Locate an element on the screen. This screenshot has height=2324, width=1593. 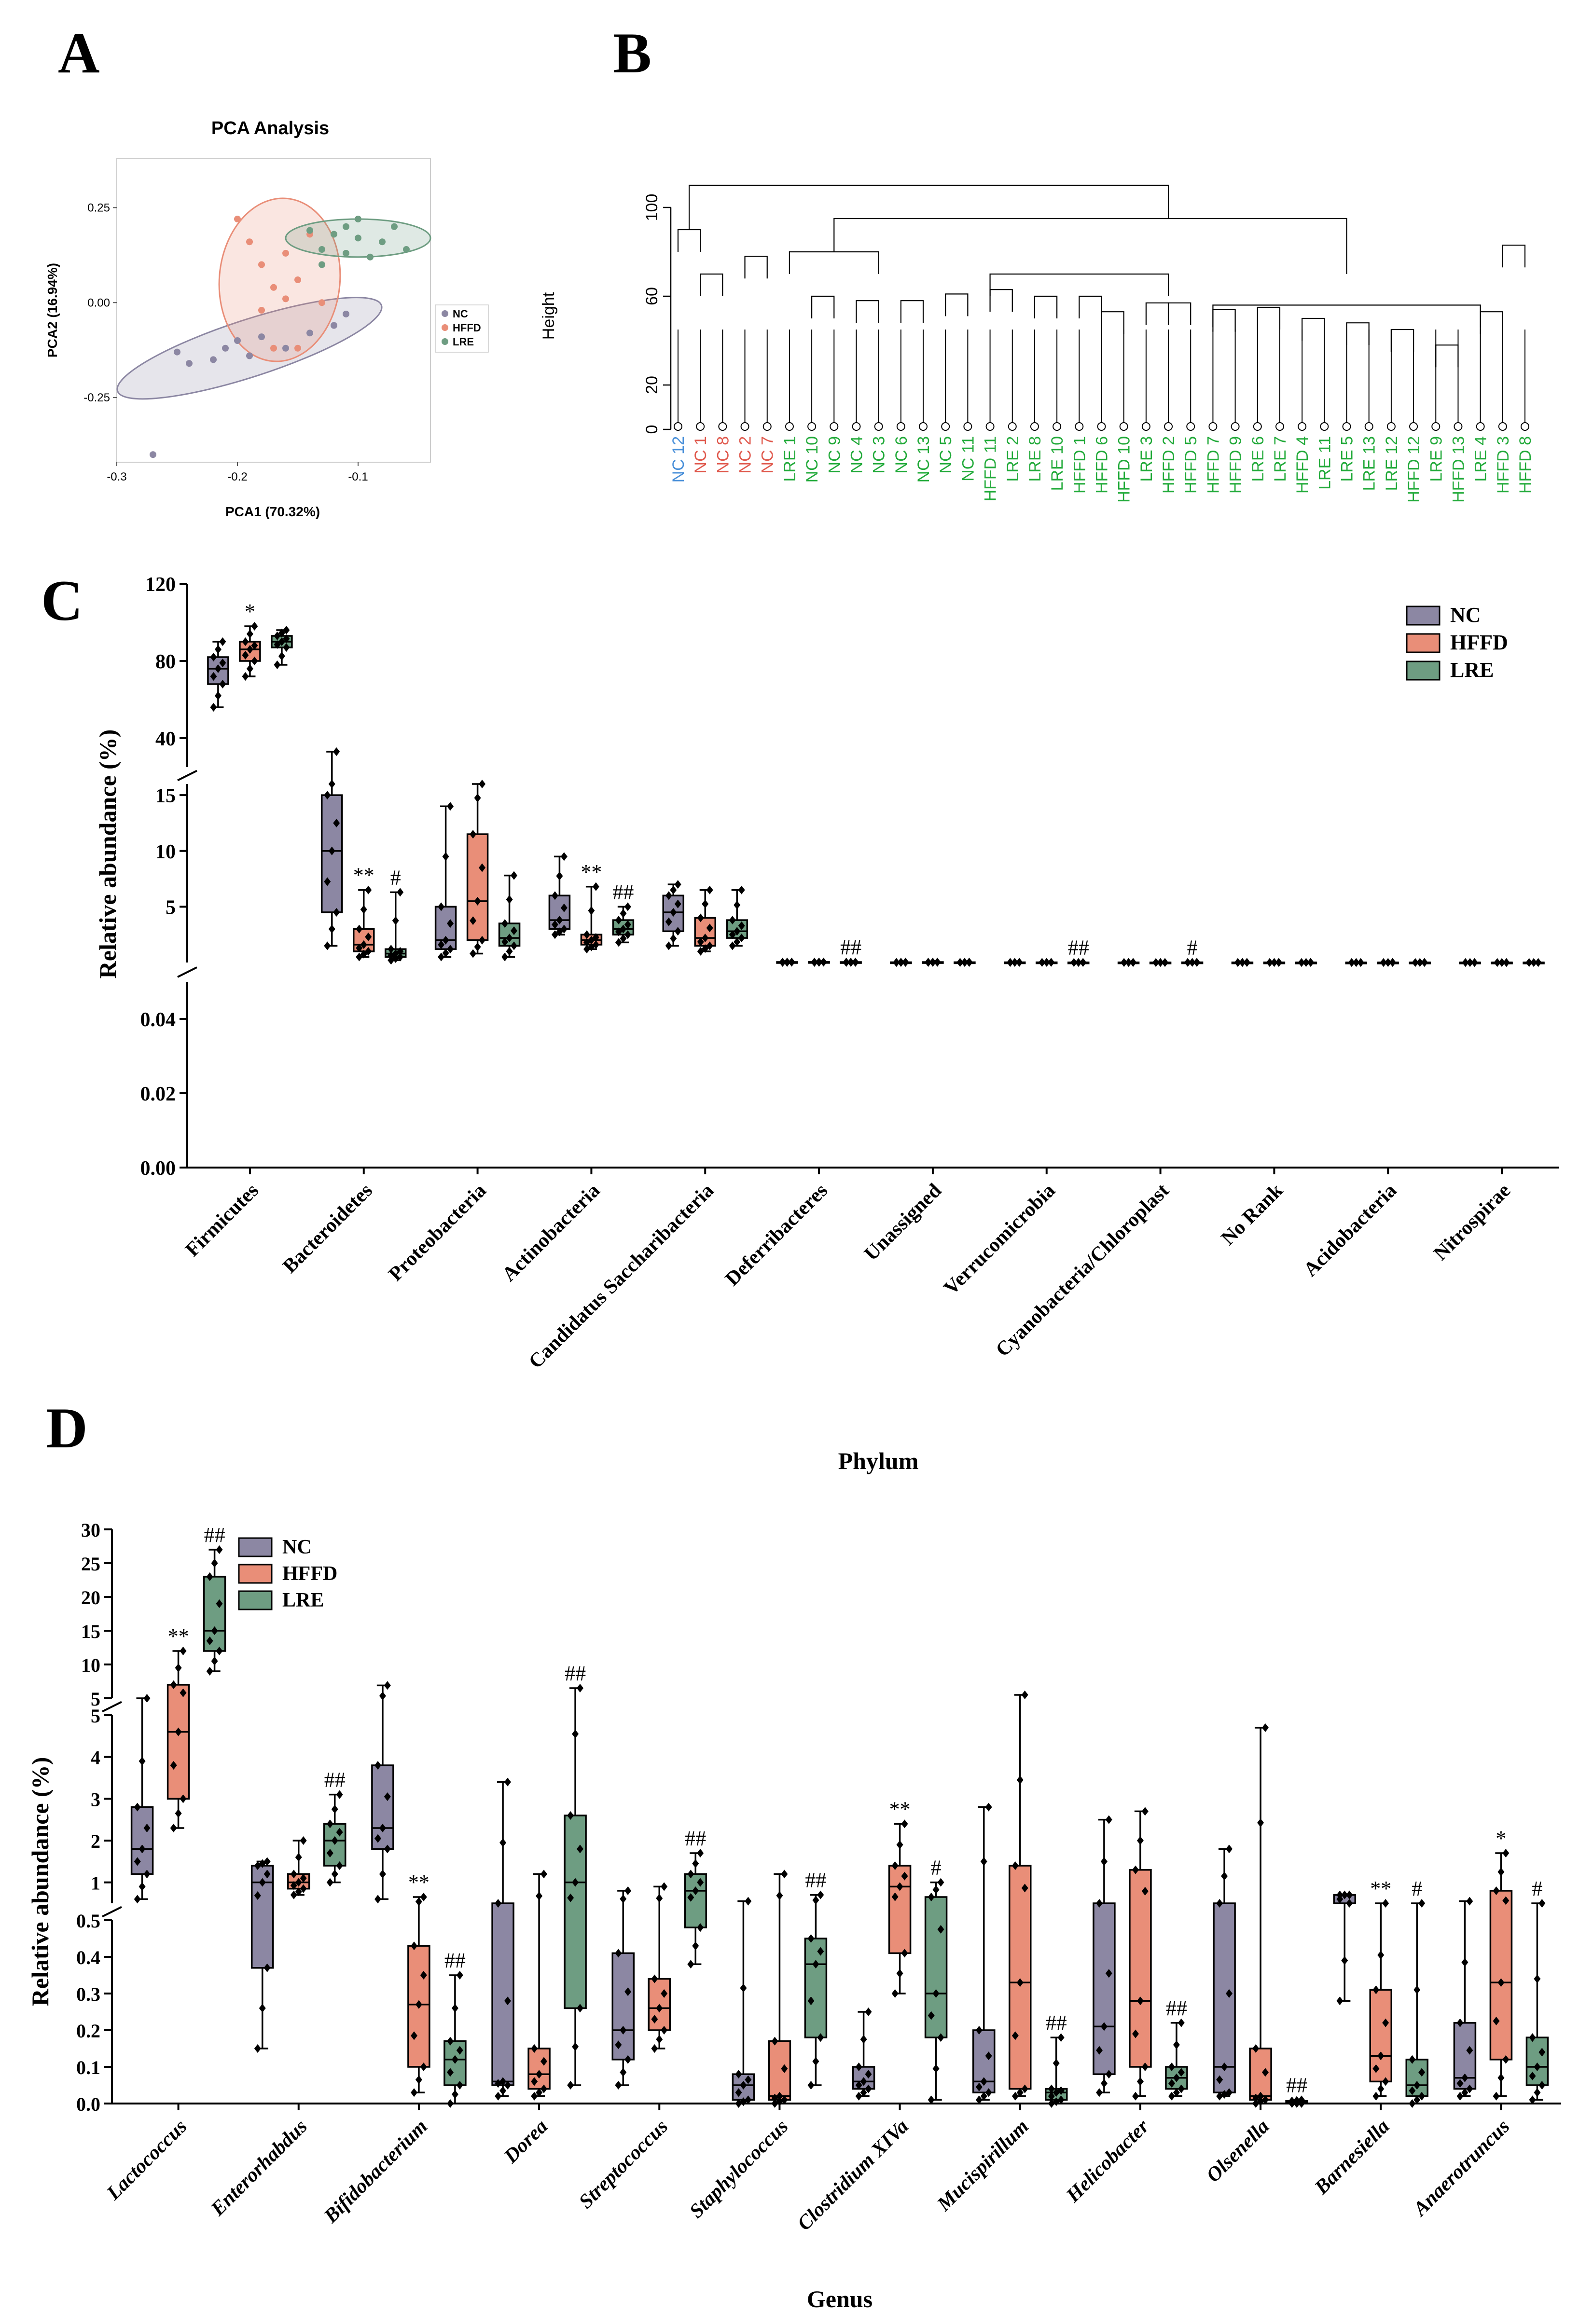
significance-marker: ## is located at coordinates (575, 1673).